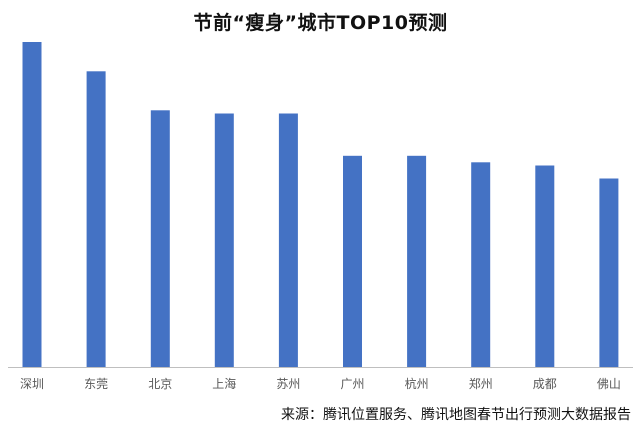 Image resolution: width=641 pixels, height=434 pixels. Describe the element at coordinates (288, 384) in the screenshot. I see `x-tick-label: 苏州` at that location.